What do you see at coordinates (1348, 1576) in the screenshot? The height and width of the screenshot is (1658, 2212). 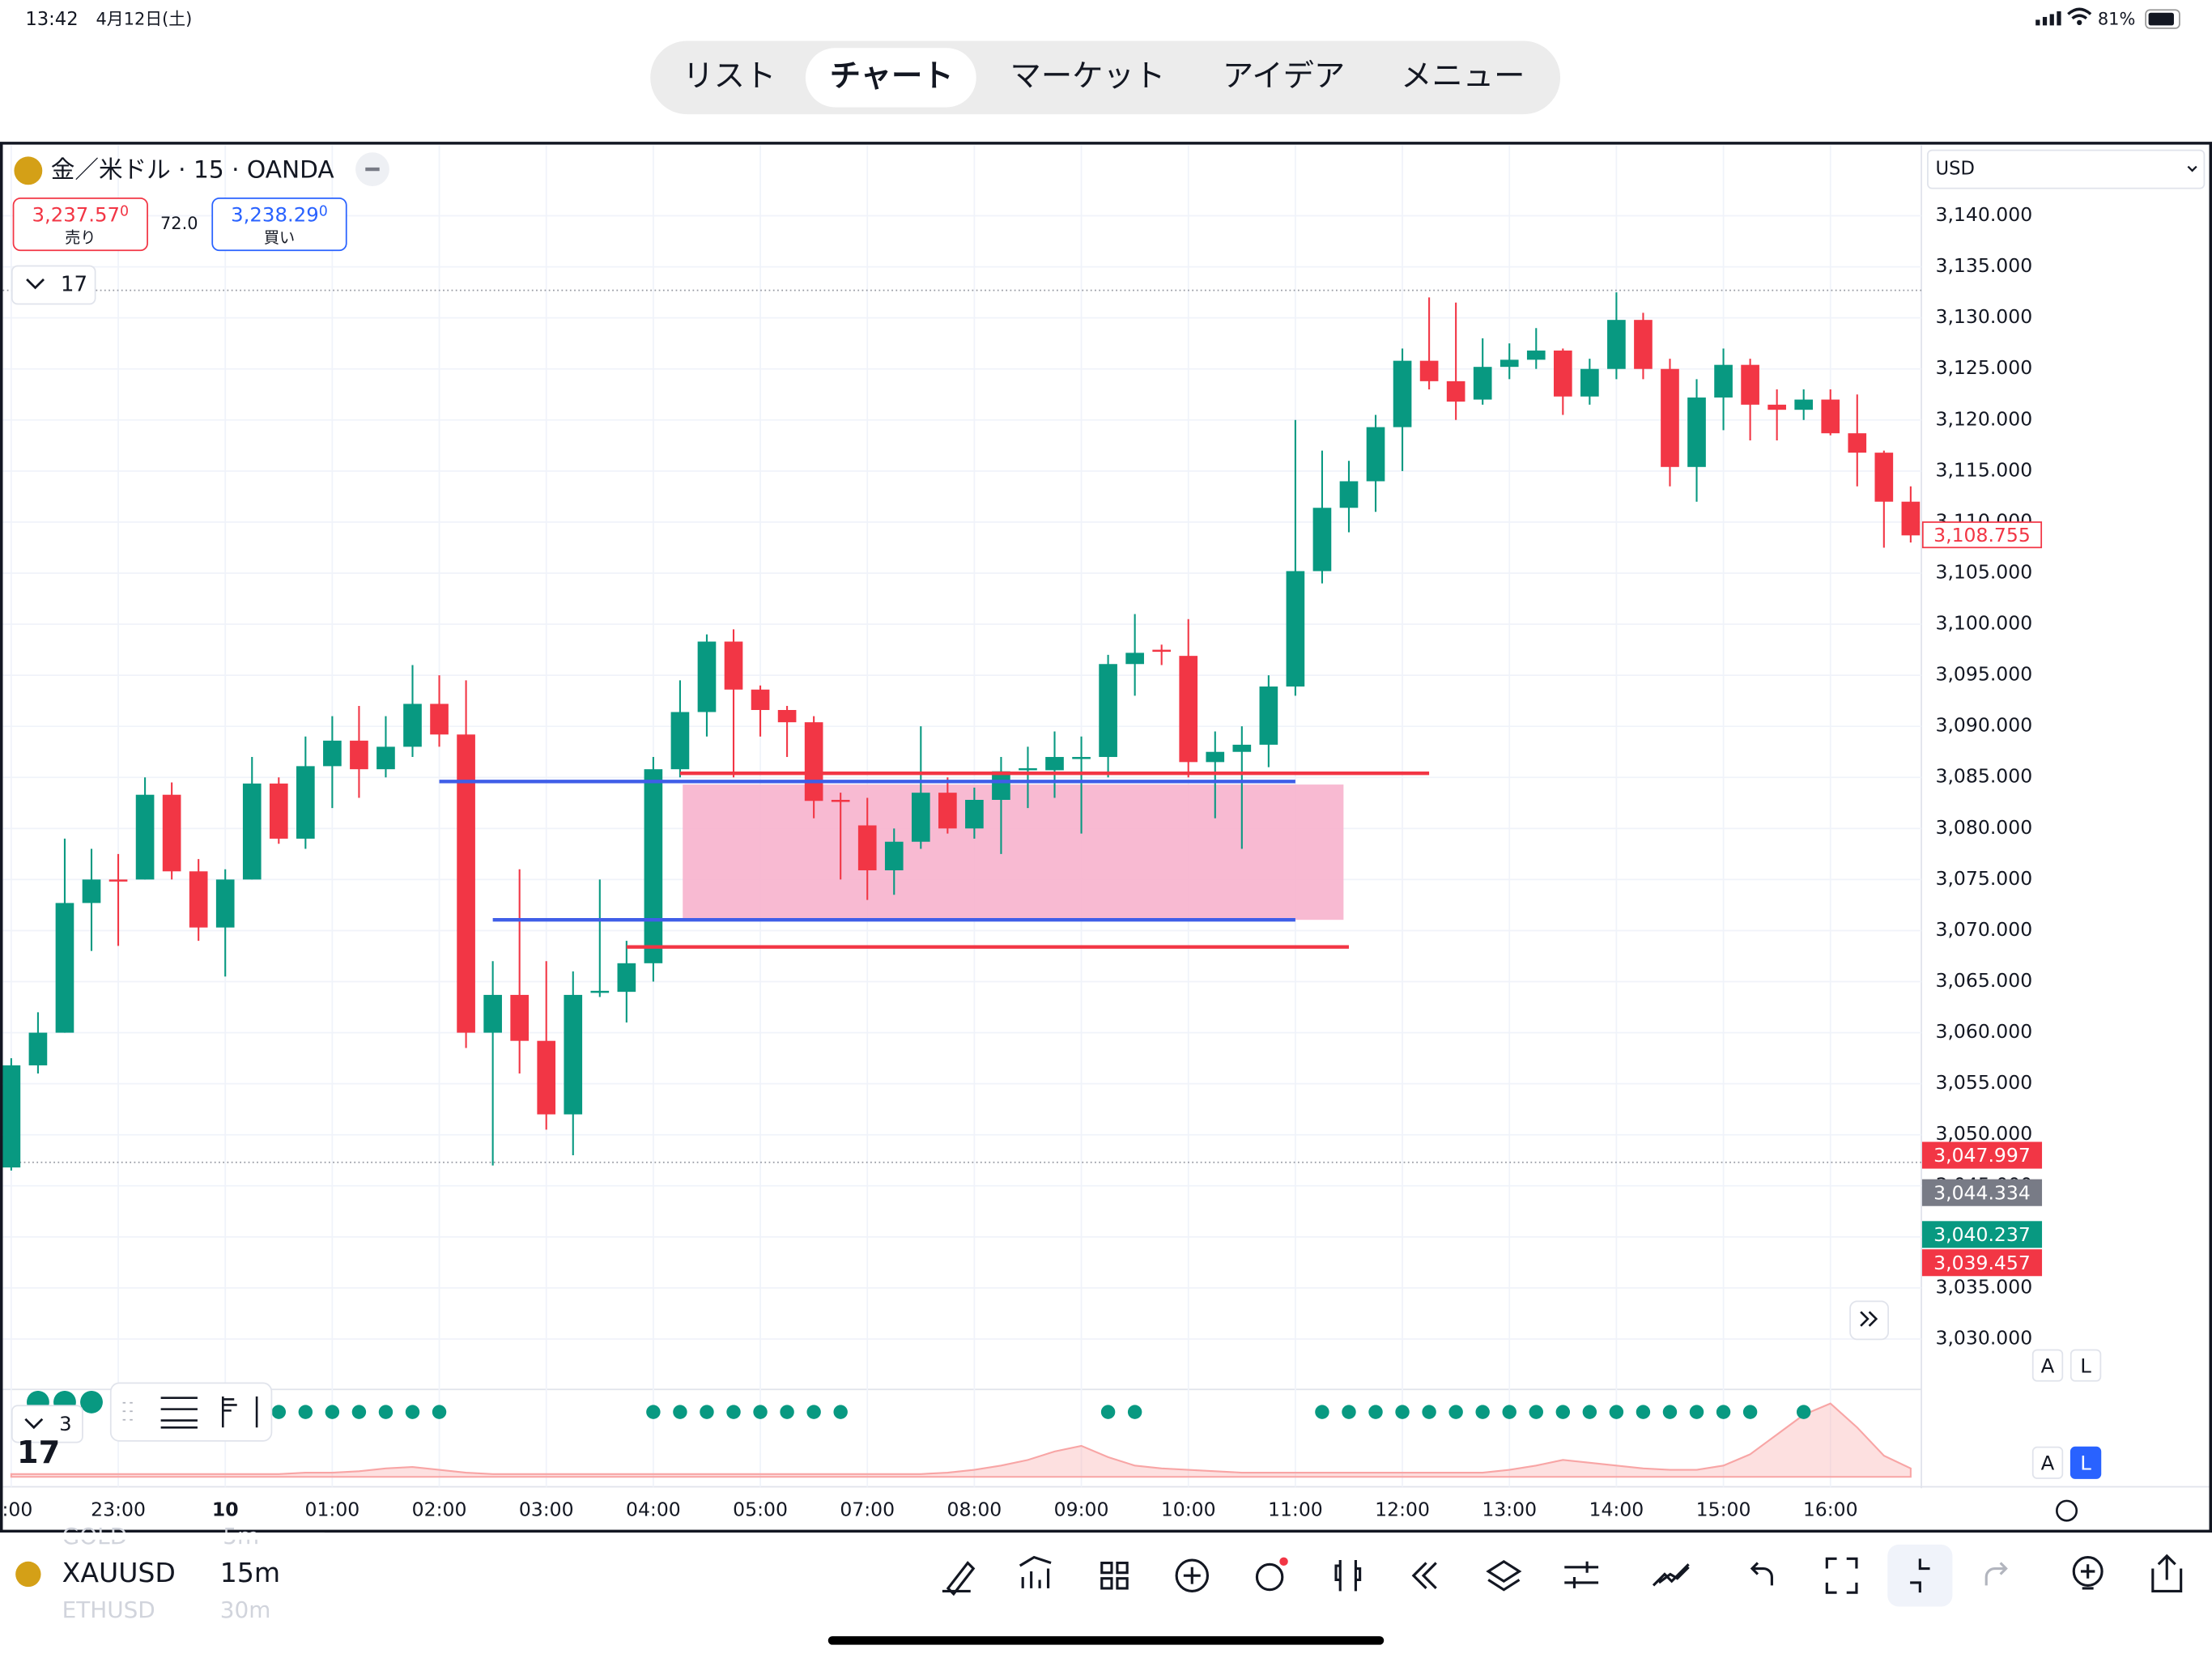 I see `replay-bars-icon` at bounding box center [1348, 1576].